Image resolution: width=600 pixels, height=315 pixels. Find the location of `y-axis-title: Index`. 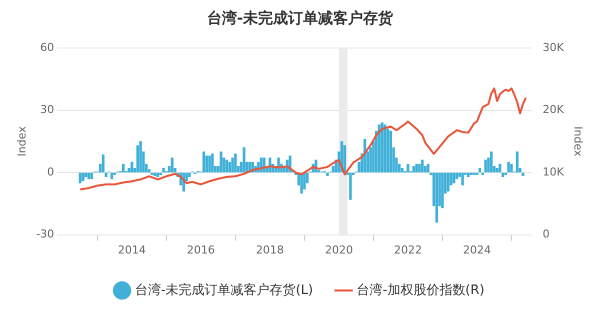

y-axis-title: Index is located at coordinates (21, 141).